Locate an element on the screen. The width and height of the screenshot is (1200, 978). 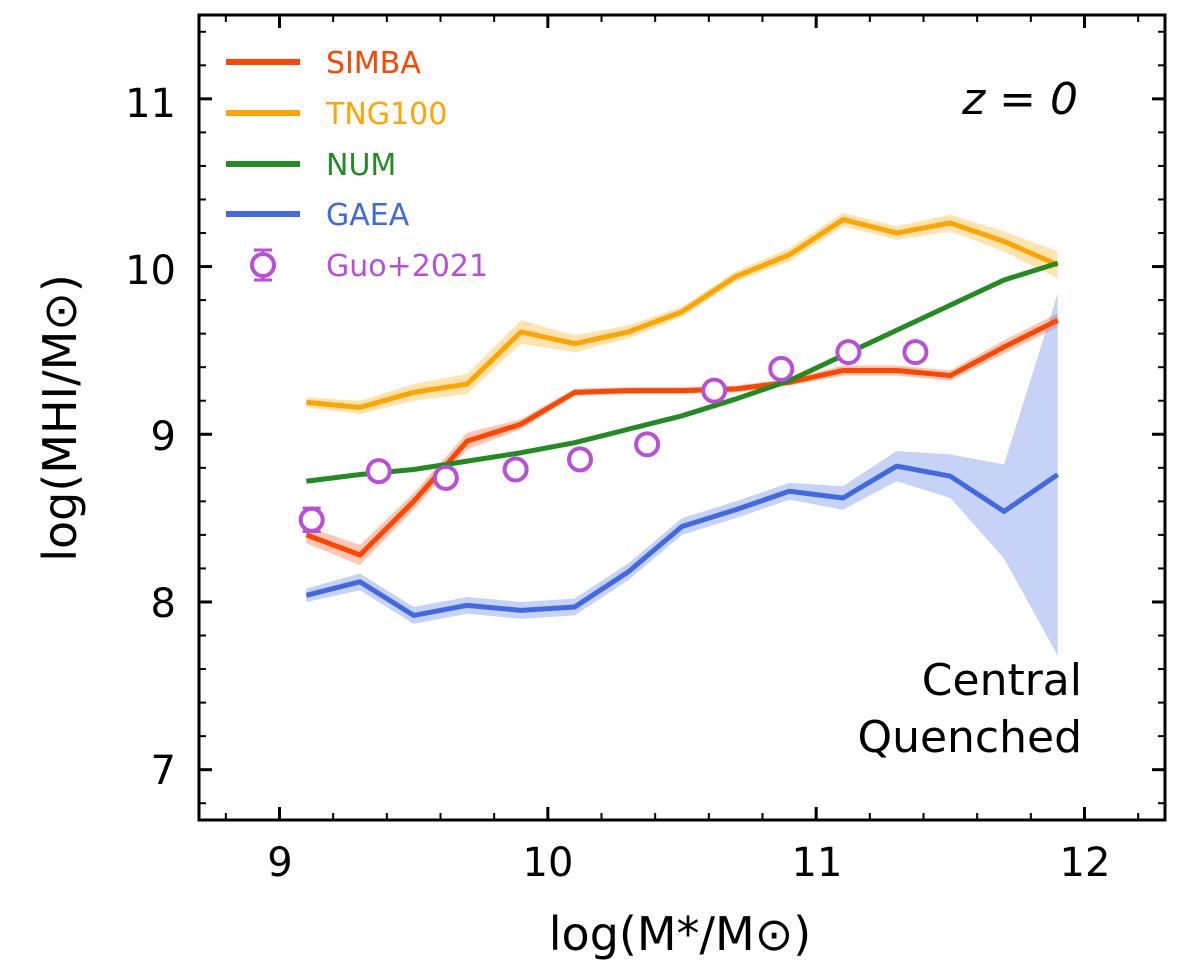
x-tick-label: 10 is located at coordinates (548, 863).